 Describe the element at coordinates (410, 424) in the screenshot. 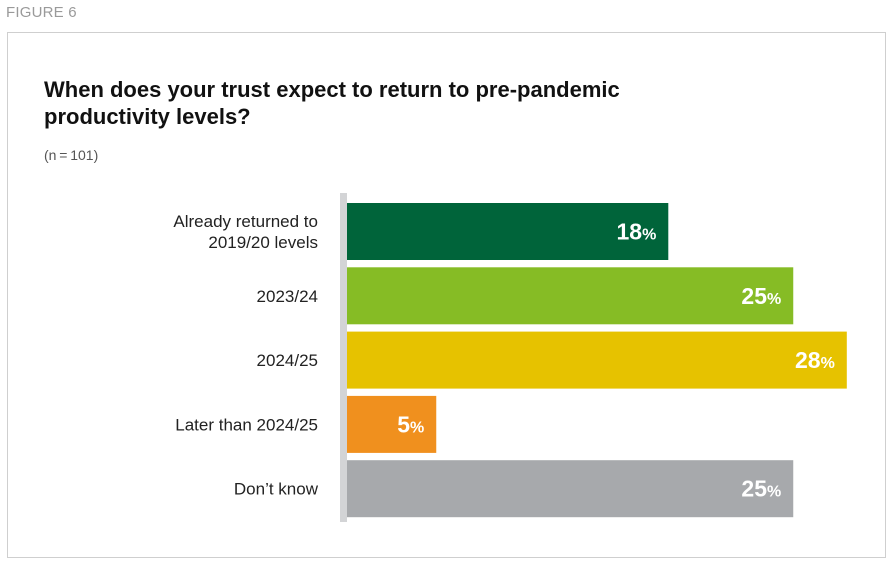

I see `value-label-3: 5%` at that location.